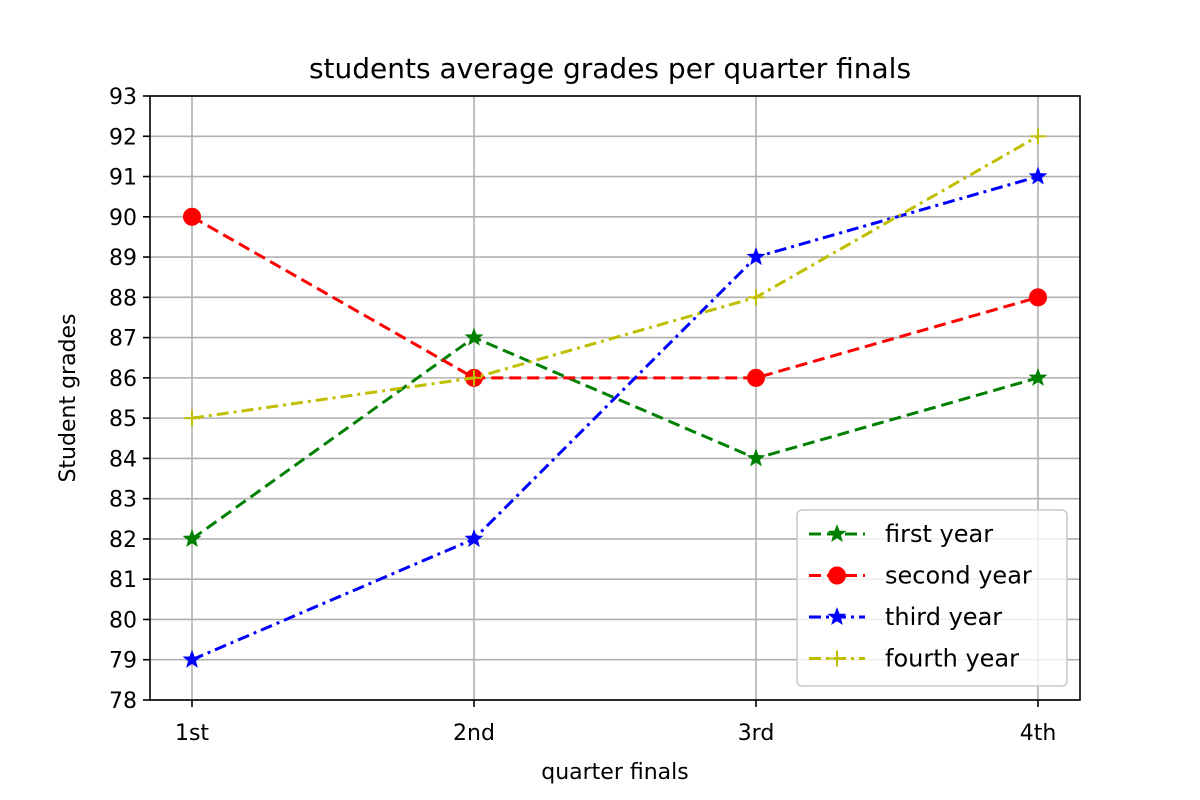  What do you see at coordinates (123, 580) in the screenshot?
I see `y-tick-label: 81` at bounding box center [123, 580].